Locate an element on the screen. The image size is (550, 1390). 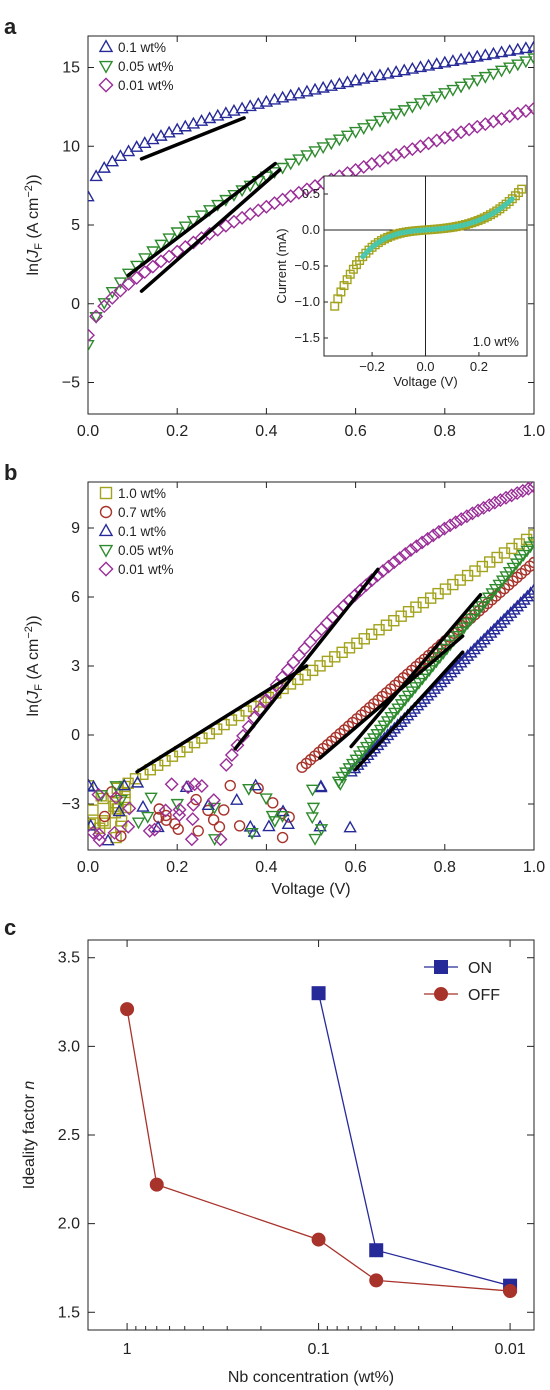
panel-c-legend-marker is located at coordinates (441, 967).